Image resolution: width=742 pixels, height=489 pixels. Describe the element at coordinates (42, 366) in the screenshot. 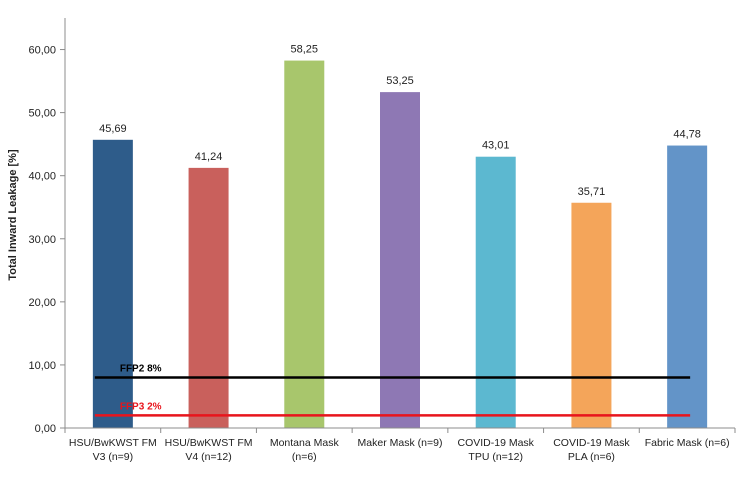

I see `y-tick-label: 10,00` at that location.